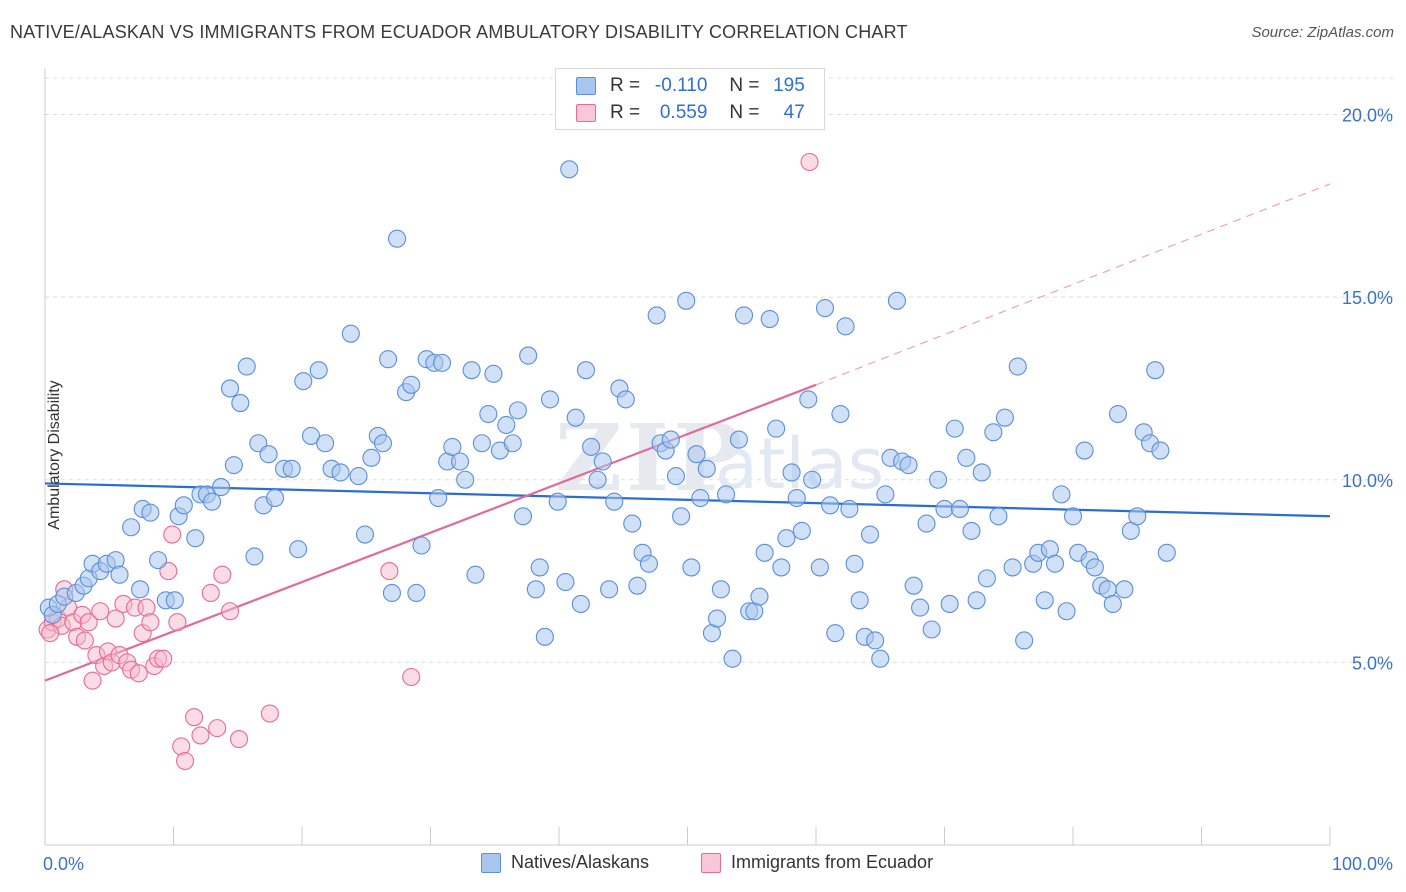 This screenshot has height=892, width=1406. What do you see at coordinates (687, 500) in the screenshot?
I see `trend-line-natives` at bounding box center [687, 500].